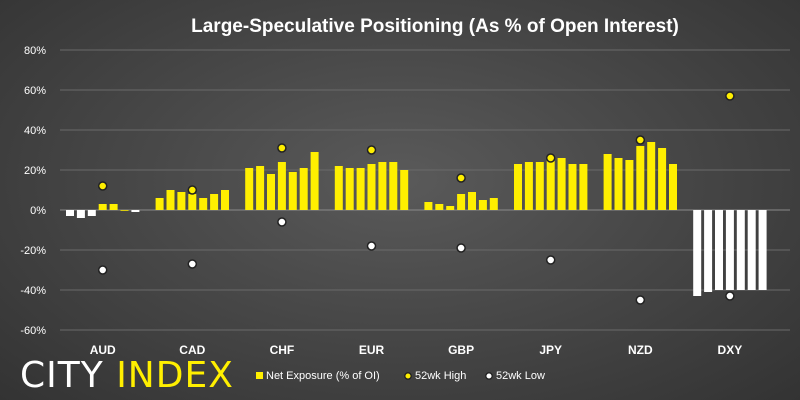 The height and width of the screenshot is (400, 800). I want to click on x-tick-label: GBP, so click(461, 350).